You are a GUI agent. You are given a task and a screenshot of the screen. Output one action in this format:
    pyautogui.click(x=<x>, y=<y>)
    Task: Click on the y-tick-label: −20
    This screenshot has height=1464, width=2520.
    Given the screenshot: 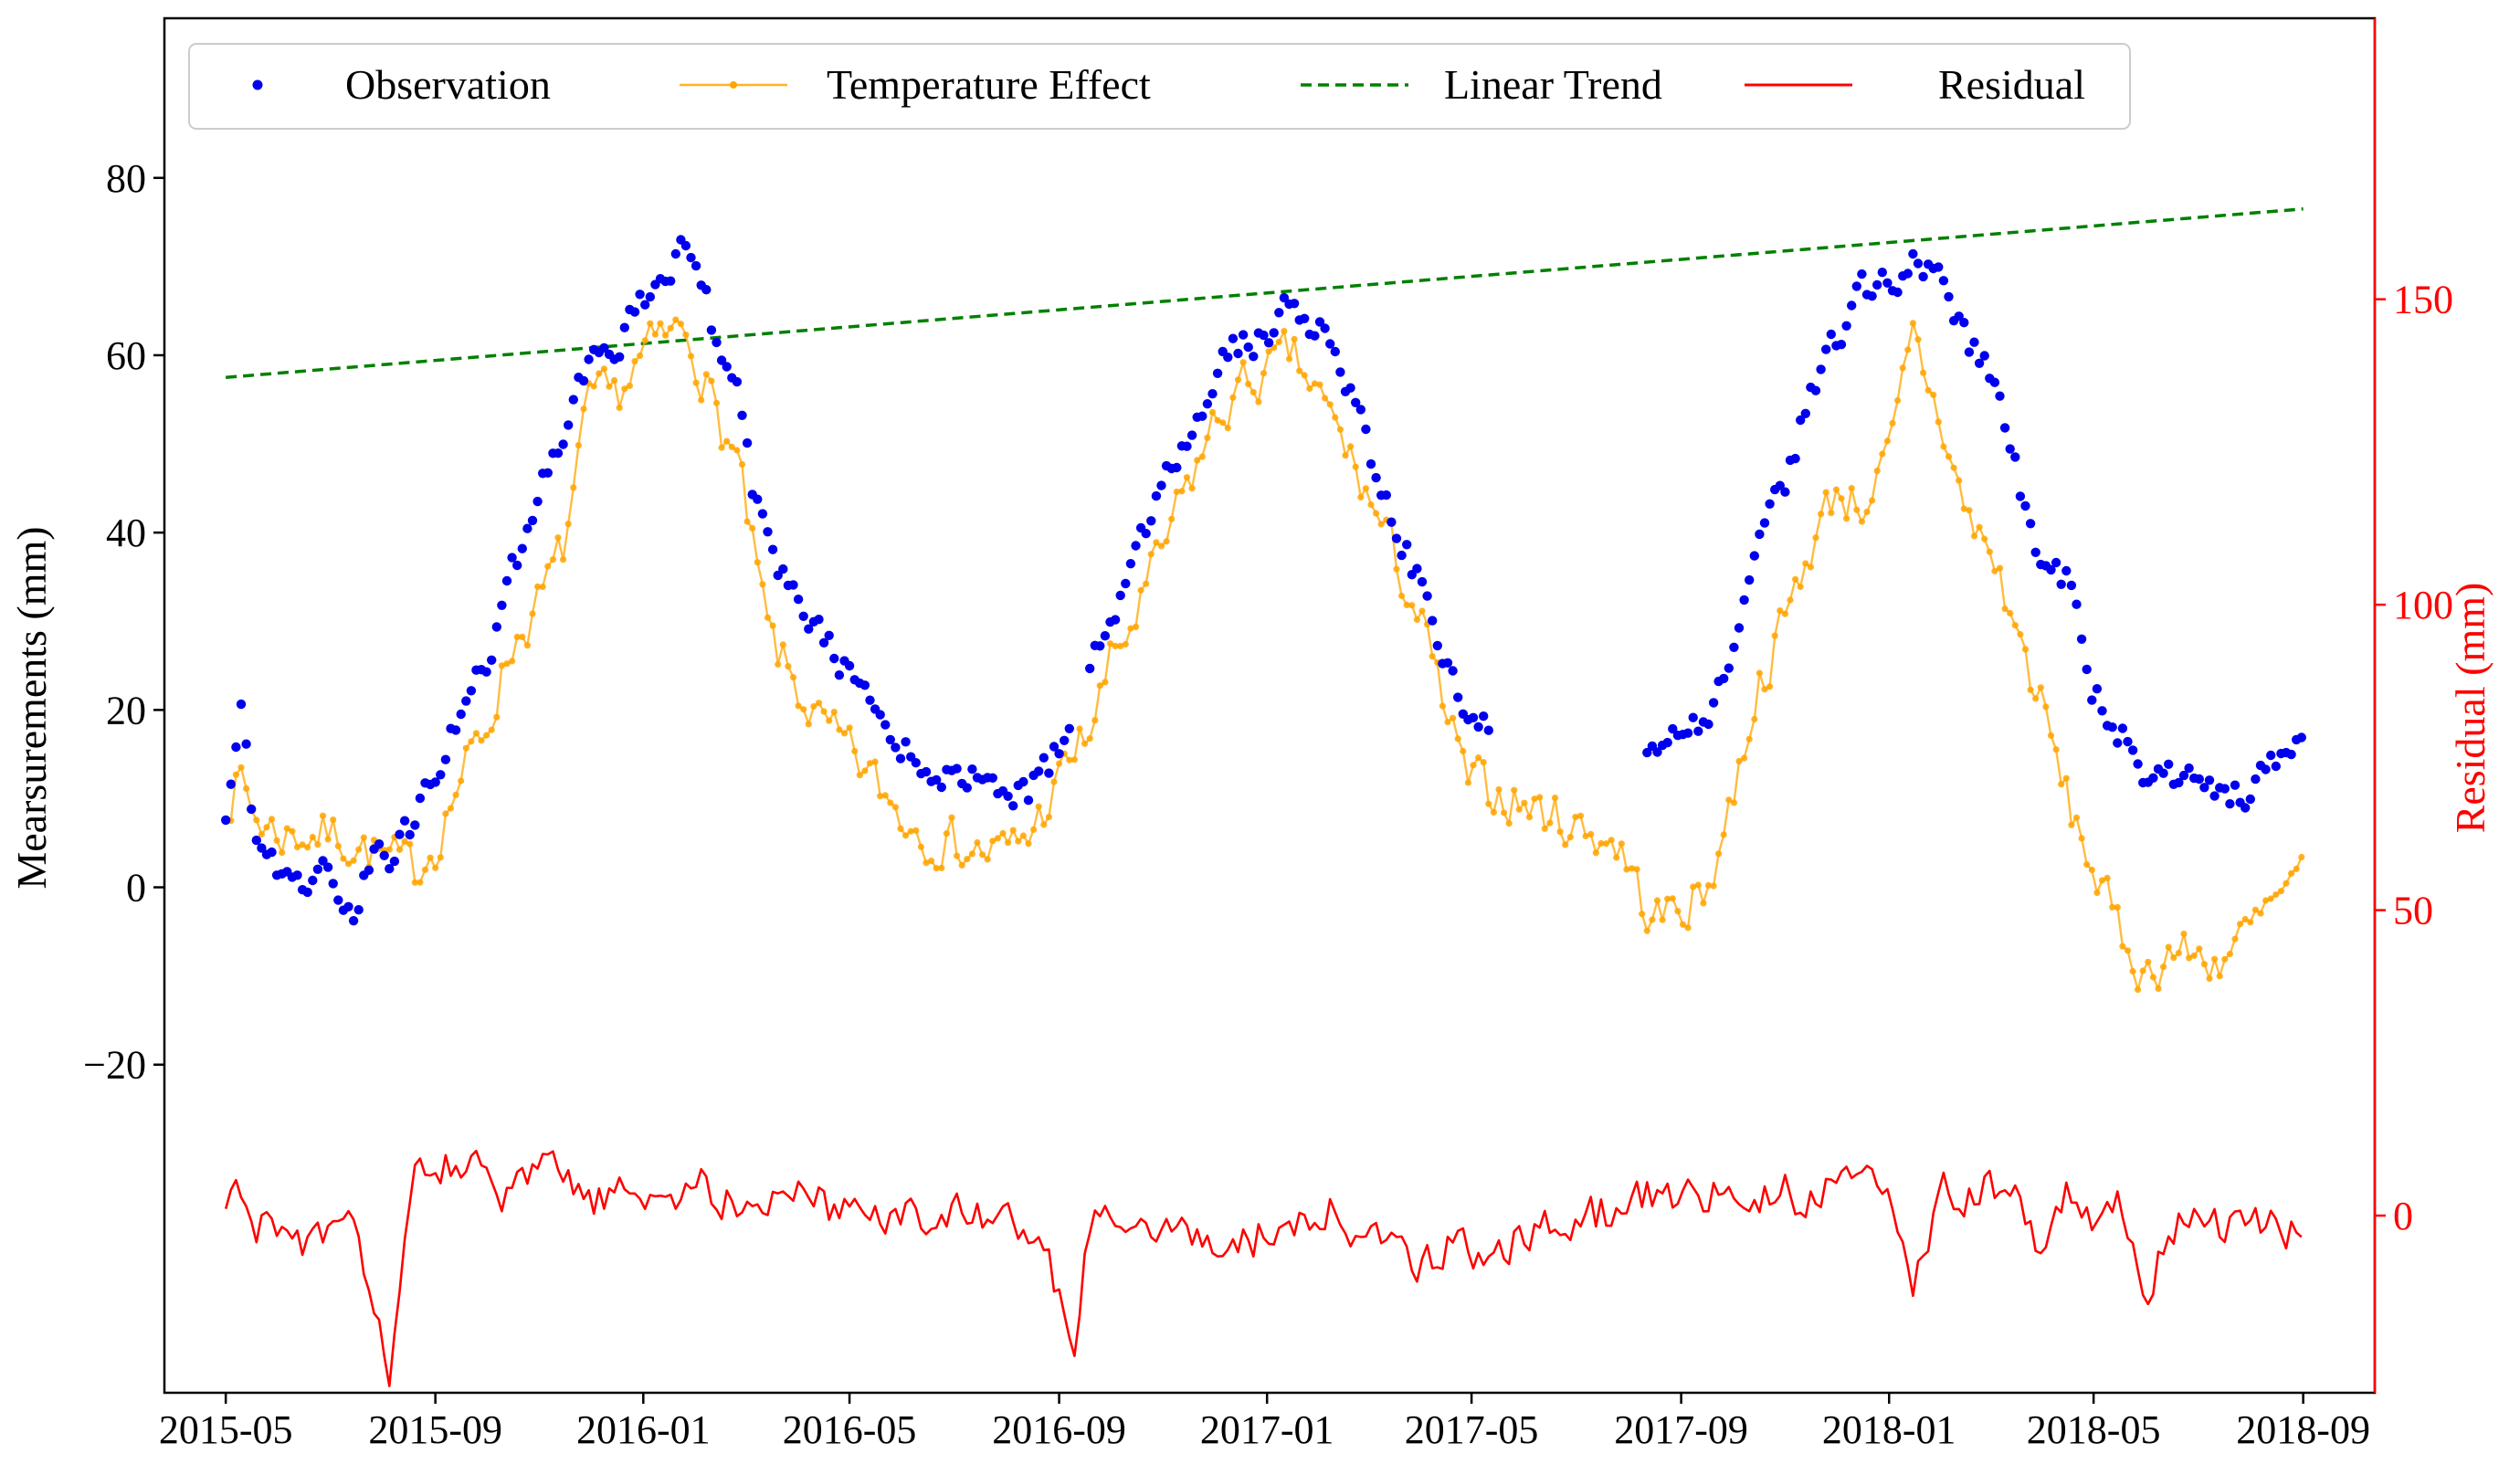 What is the action you would take?
    pyautogui.click(x=115, y=1065)
    